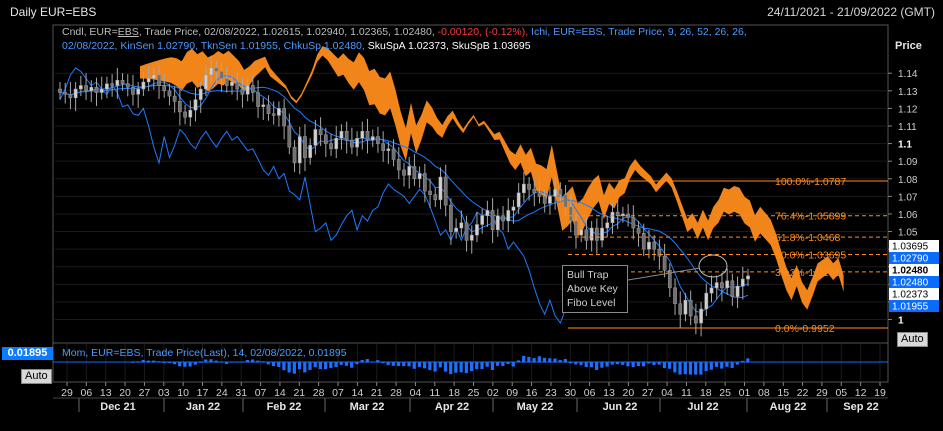 This screenshot has height=431, width=943. What do you see at coordinates (860, 407) in the screenshot?
I see `month-label: Sep 22` at bounding box center [860, 407].